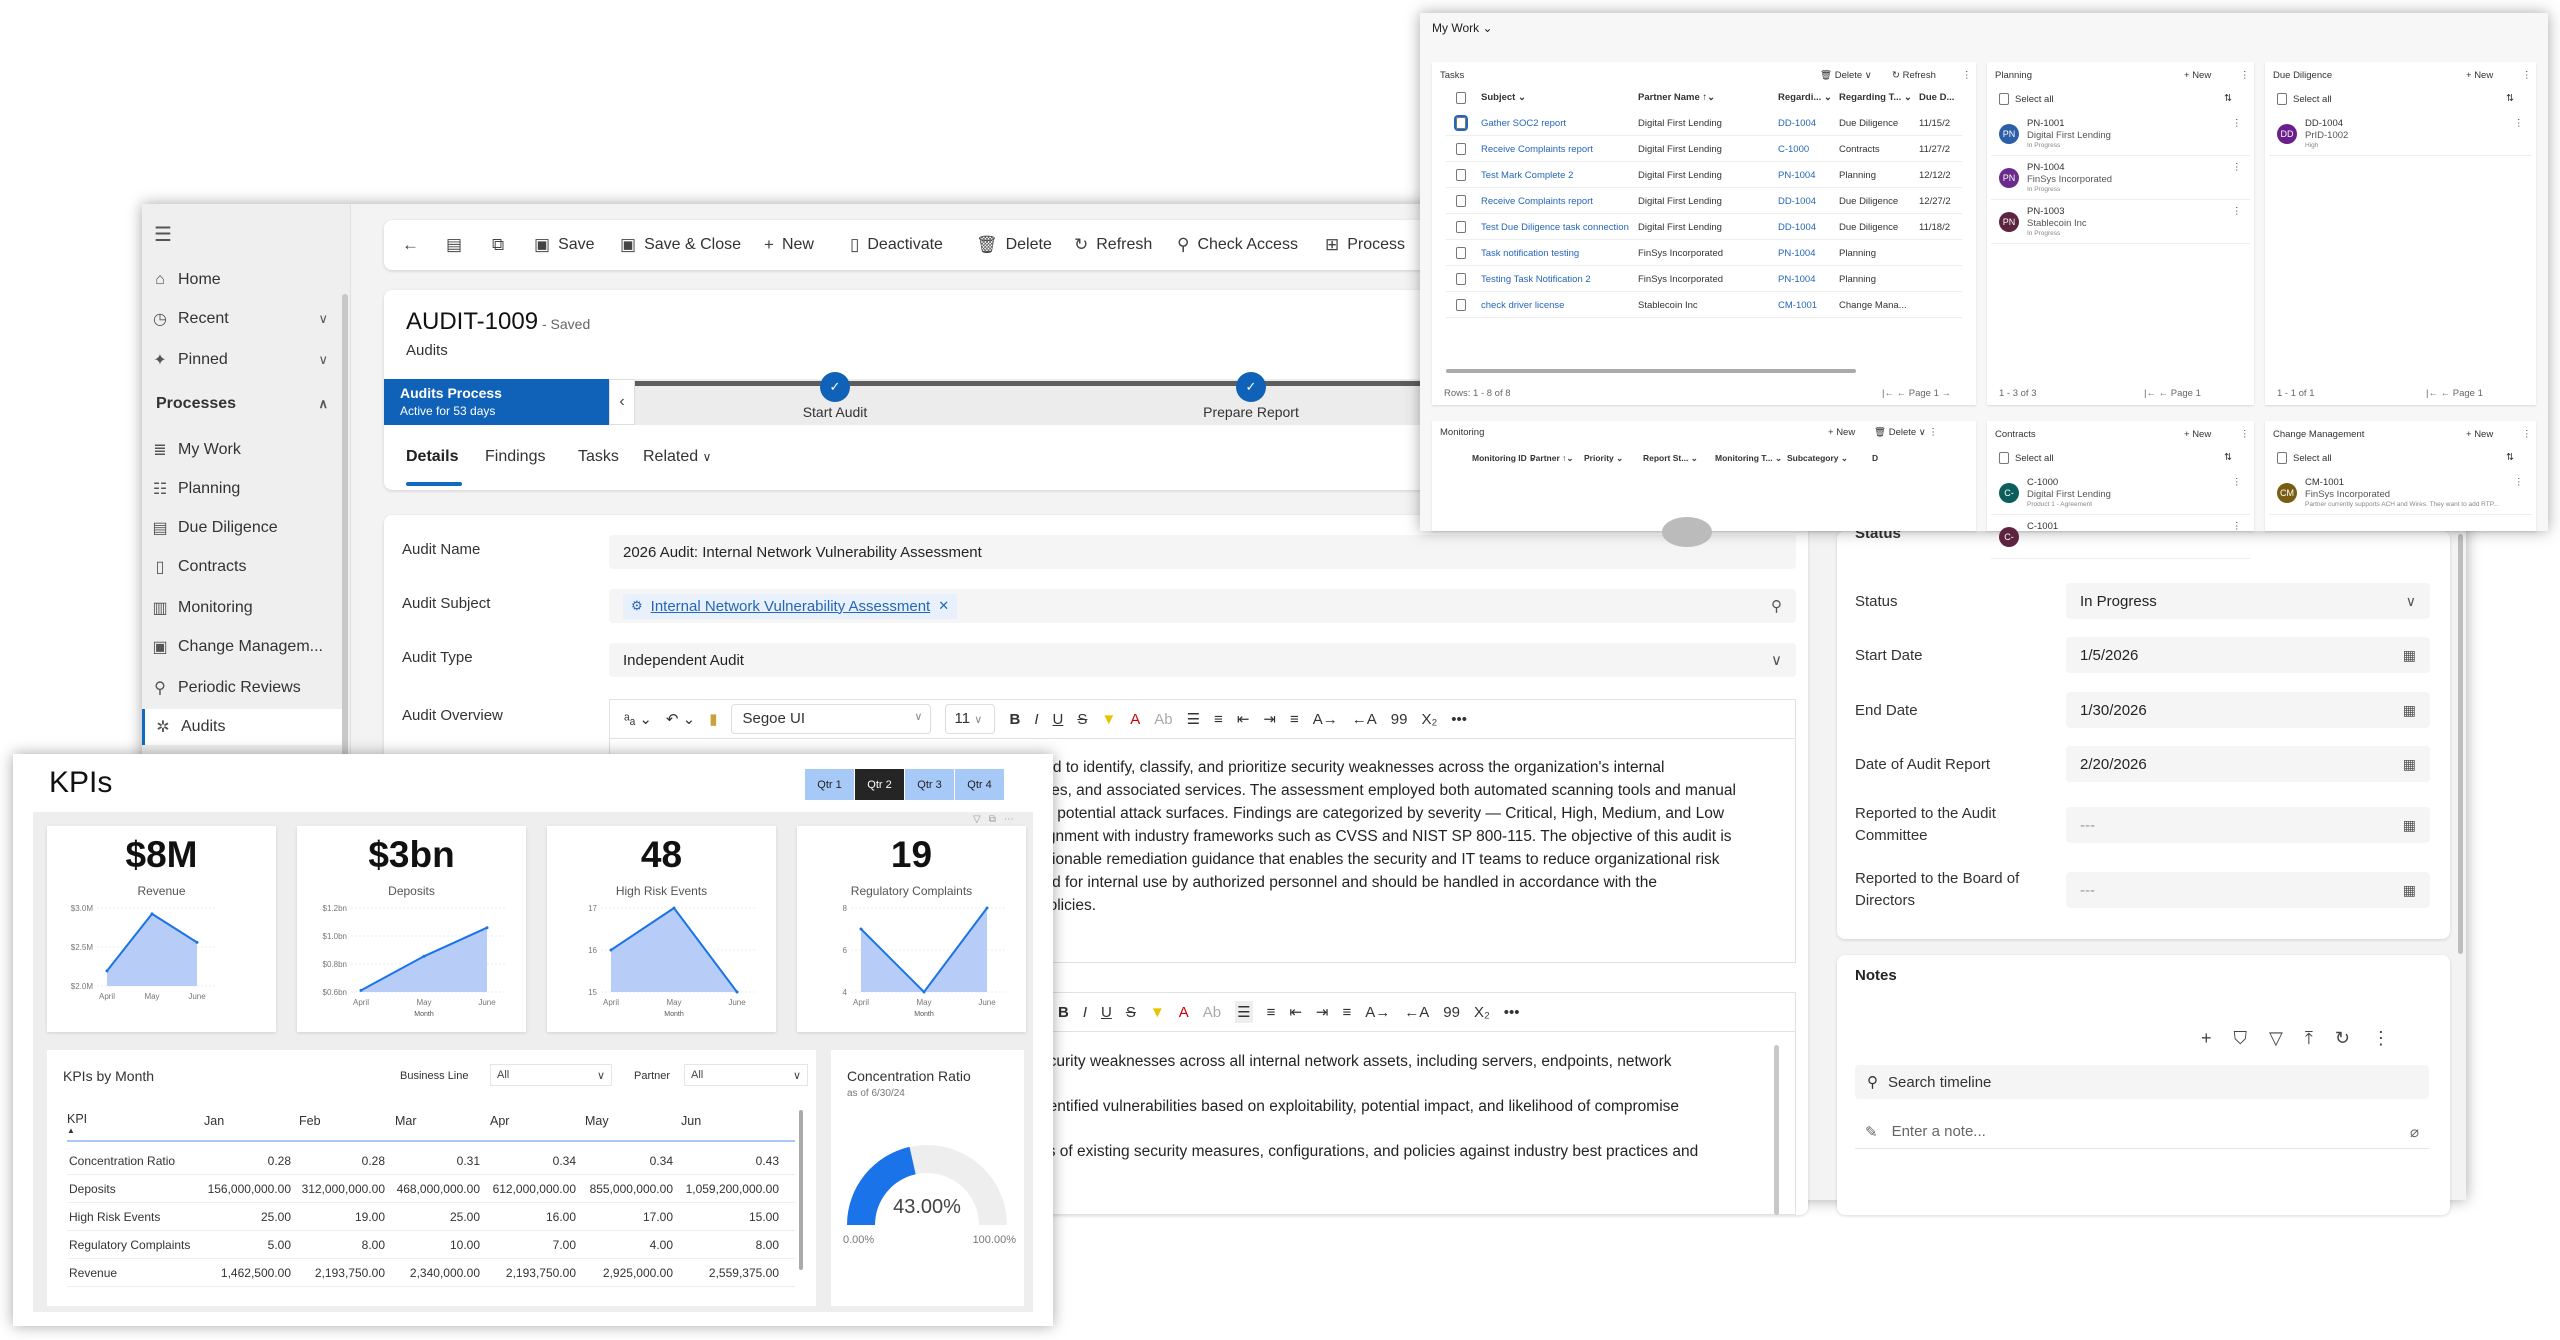 This screenshot has width=2560, height=1340. What do you see at coordinates (551, 1075) in the screenshot?
I see `business-line-dropdown: All ∨` at bounding box center [551, 1075].